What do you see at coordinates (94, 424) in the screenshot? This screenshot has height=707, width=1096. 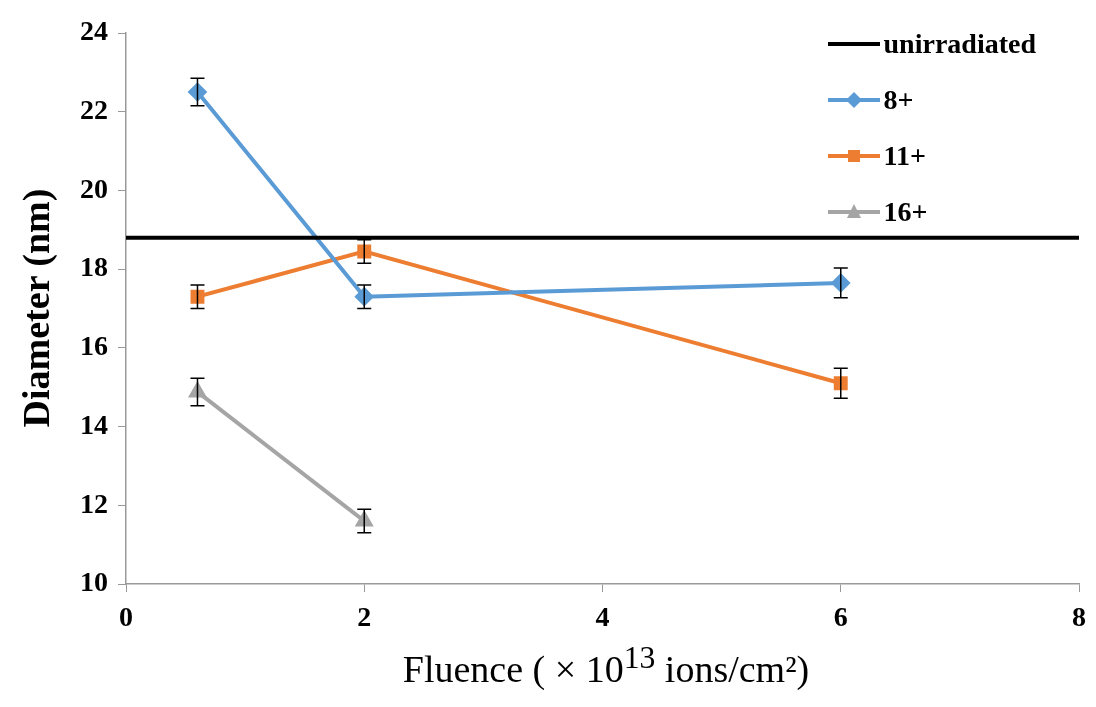 I see `y-tick-label: 14` at bounding box center [94, 424].